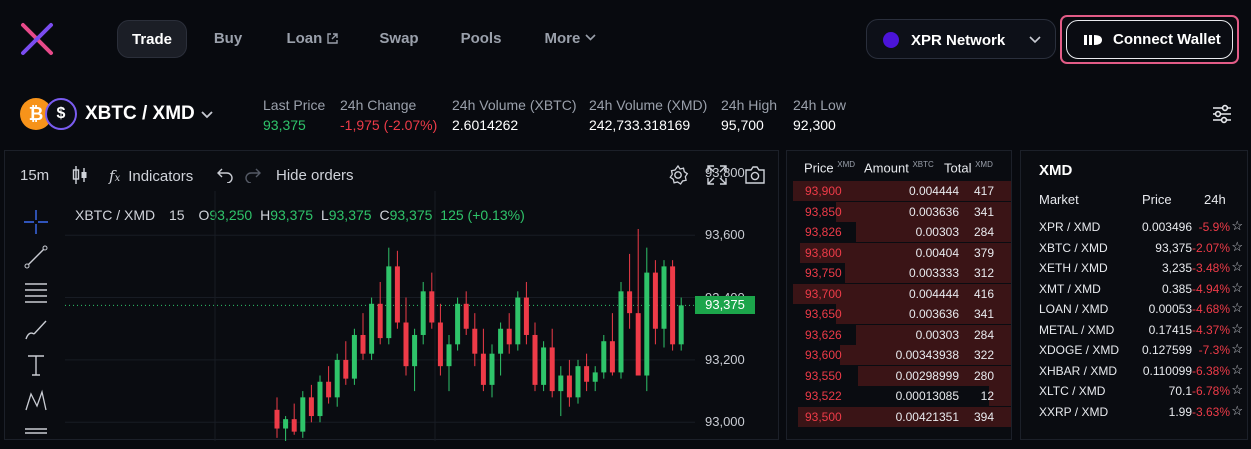  I want to click on market-row: XHBAR / XMD 0.110099 -6.38% ☆, so click(1134, 371).